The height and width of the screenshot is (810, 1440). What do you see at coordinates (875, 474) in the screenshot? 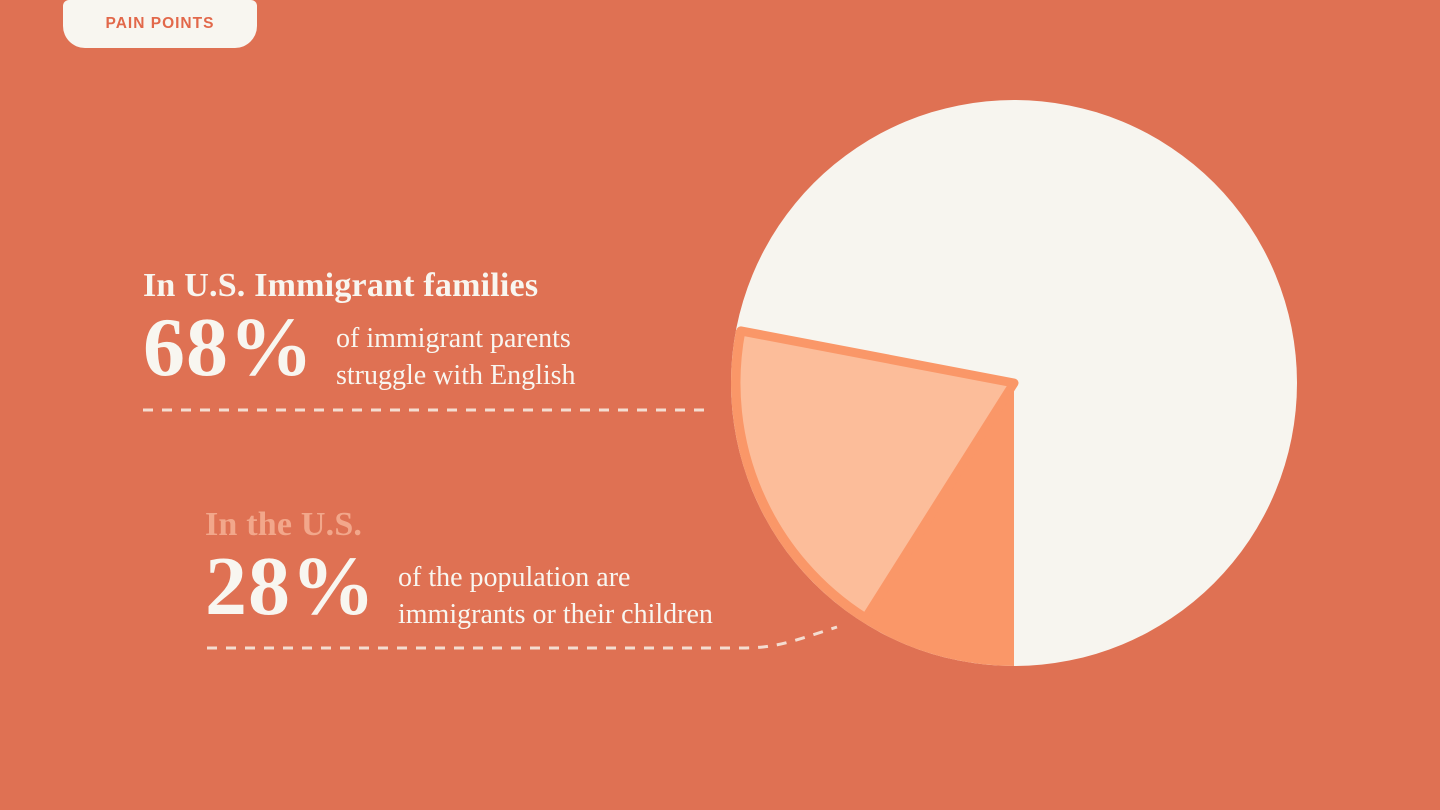
I see `pie-subslice-68pct` at bounding box center [875, 474].